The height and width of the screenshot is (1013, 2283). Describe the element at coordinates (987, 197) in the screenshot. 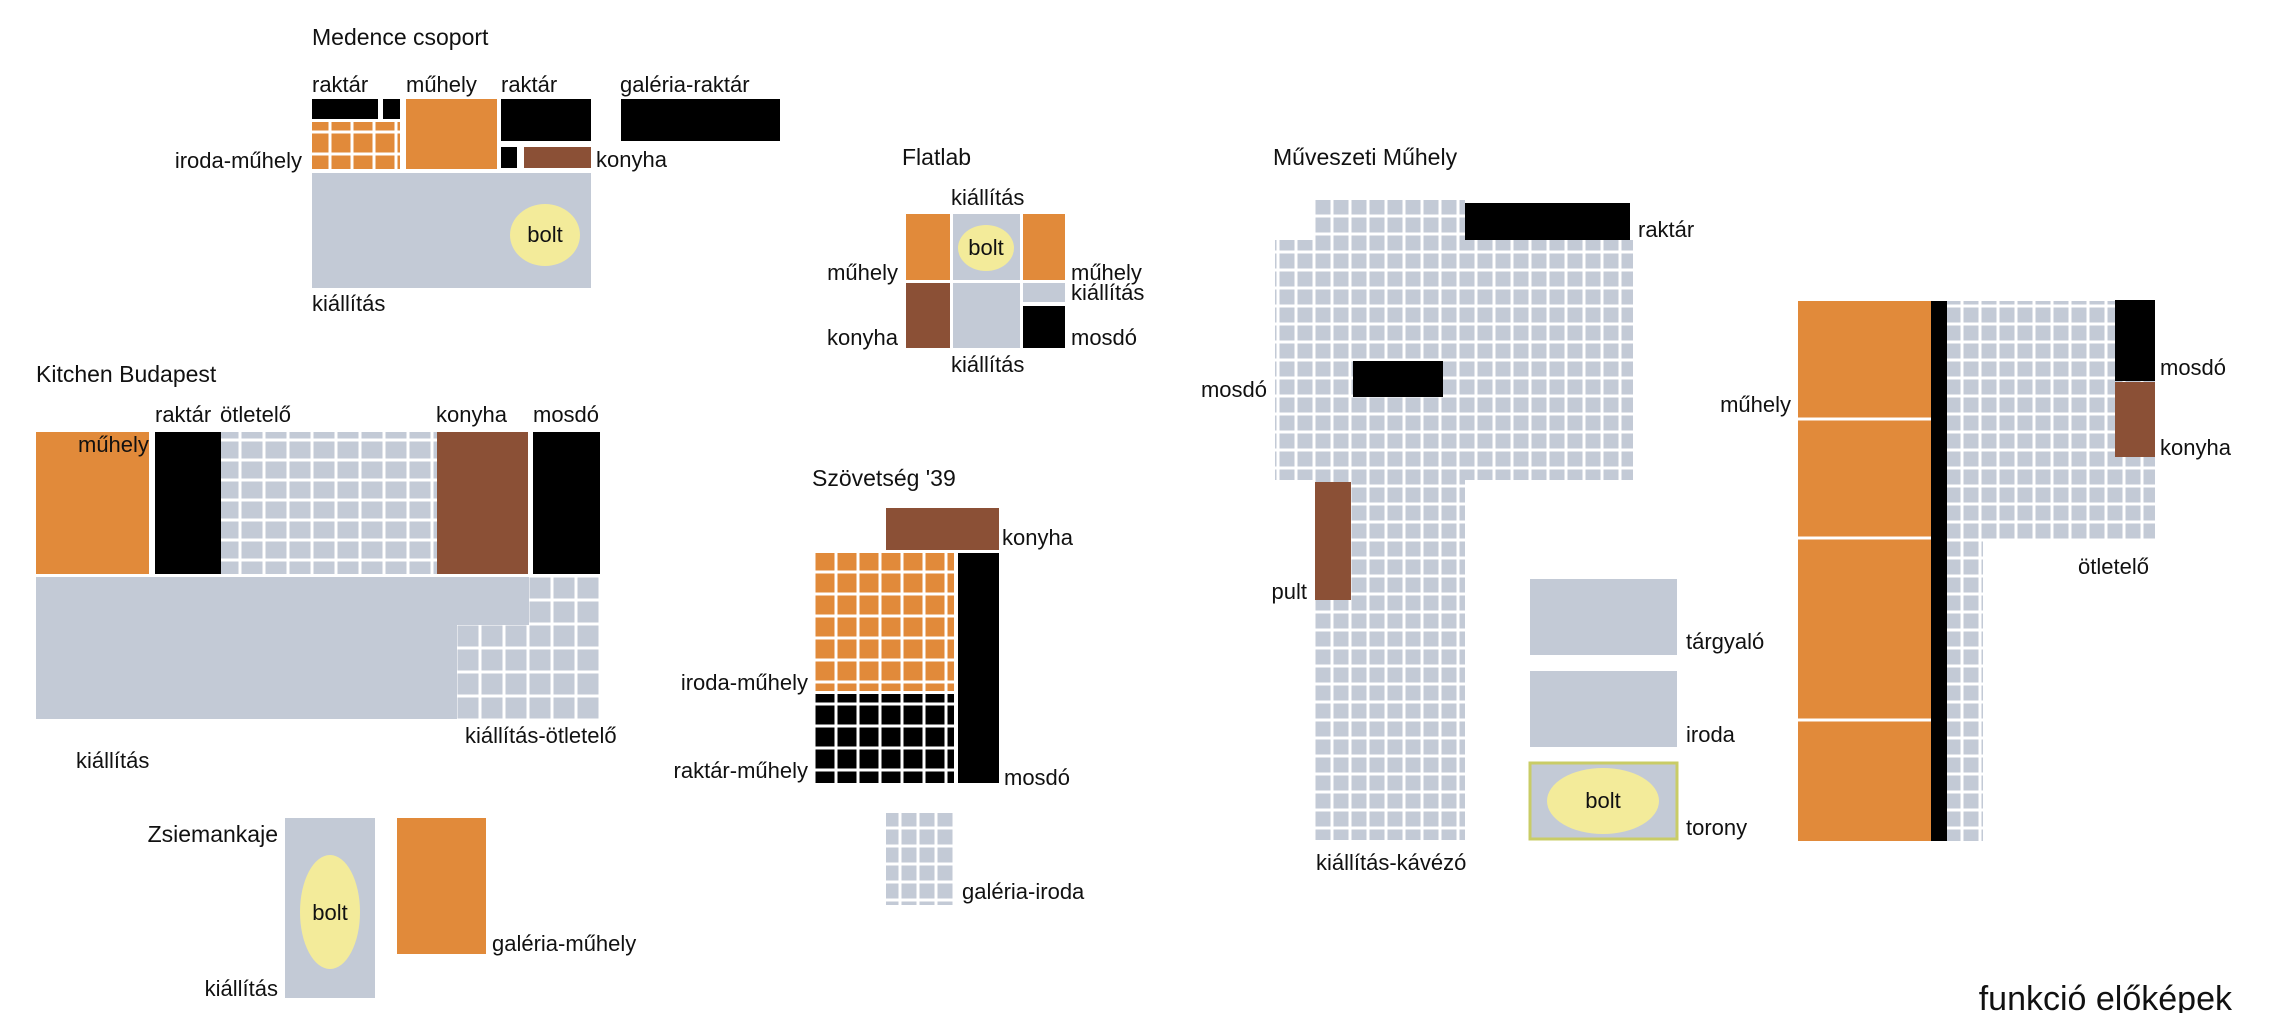

I see `flatlab-kiallitas-top-label: kiállítás` at that location.